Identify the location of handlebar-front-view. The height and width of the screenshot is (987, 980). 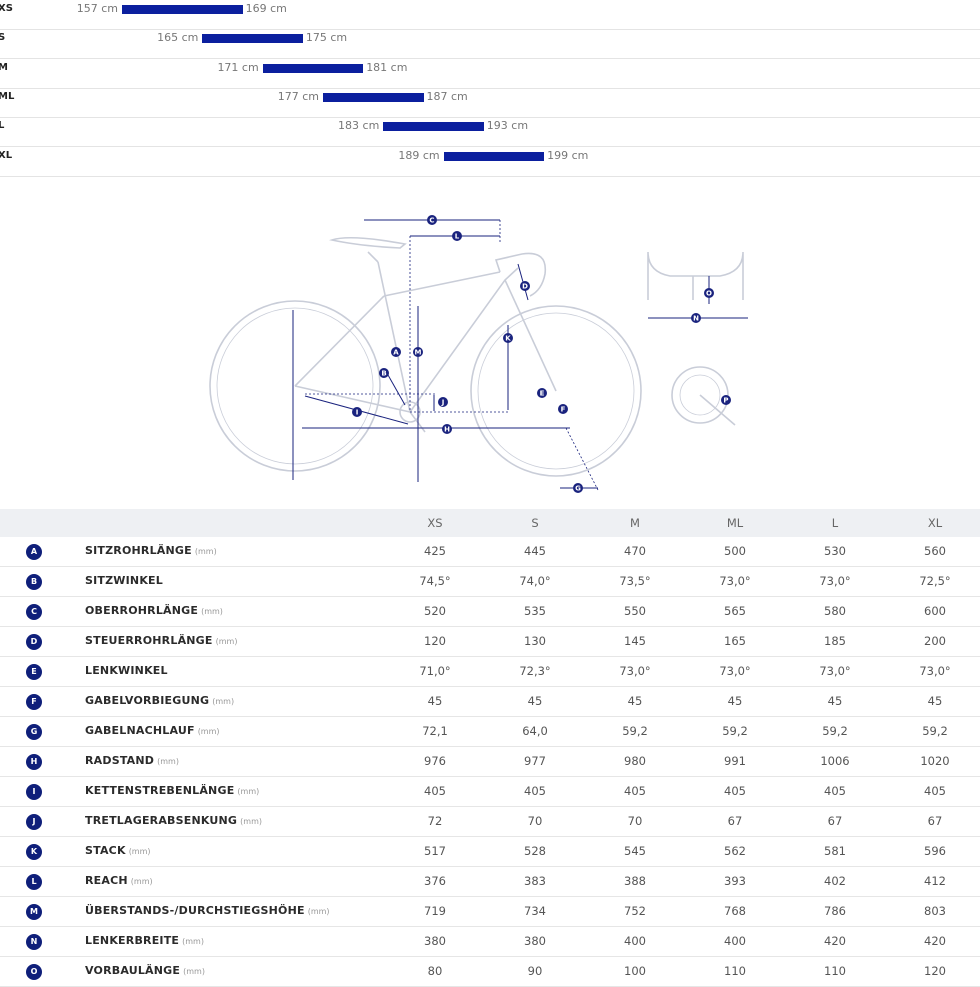
(695, 275).